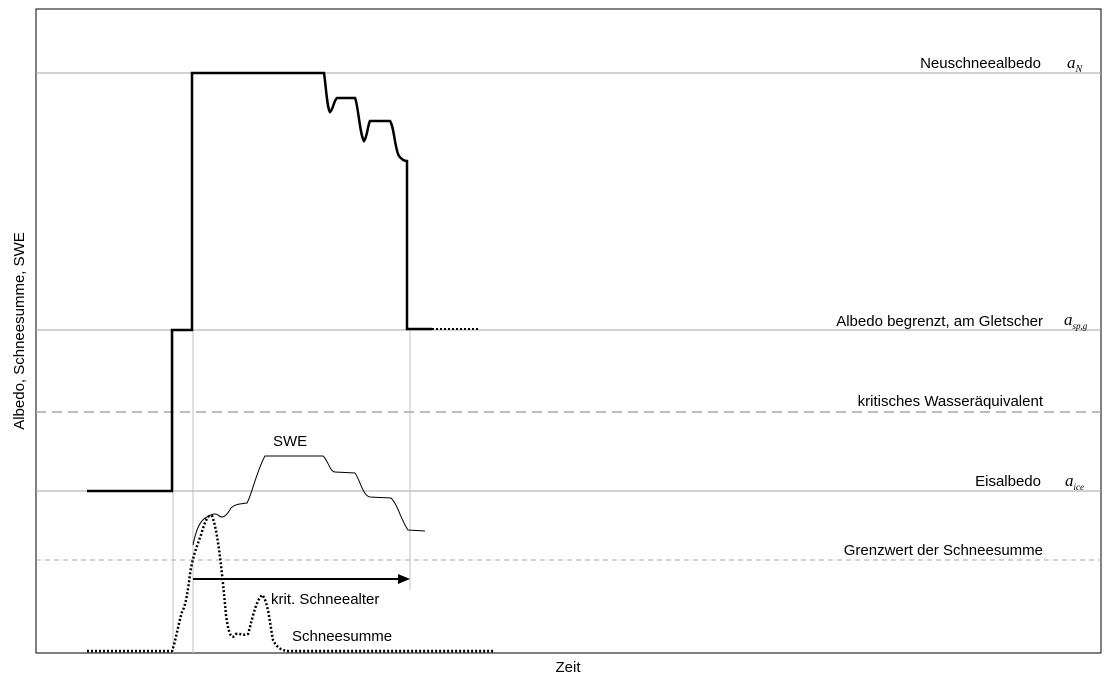 Image resolution: width=1104 pixels, height=677 pixels. What do you see at coordinates (939, 321) in the screenshot?
I see `albedo-spg-label: Albedo begrenzt, am Gletscher` at bounding box center [939, 321].